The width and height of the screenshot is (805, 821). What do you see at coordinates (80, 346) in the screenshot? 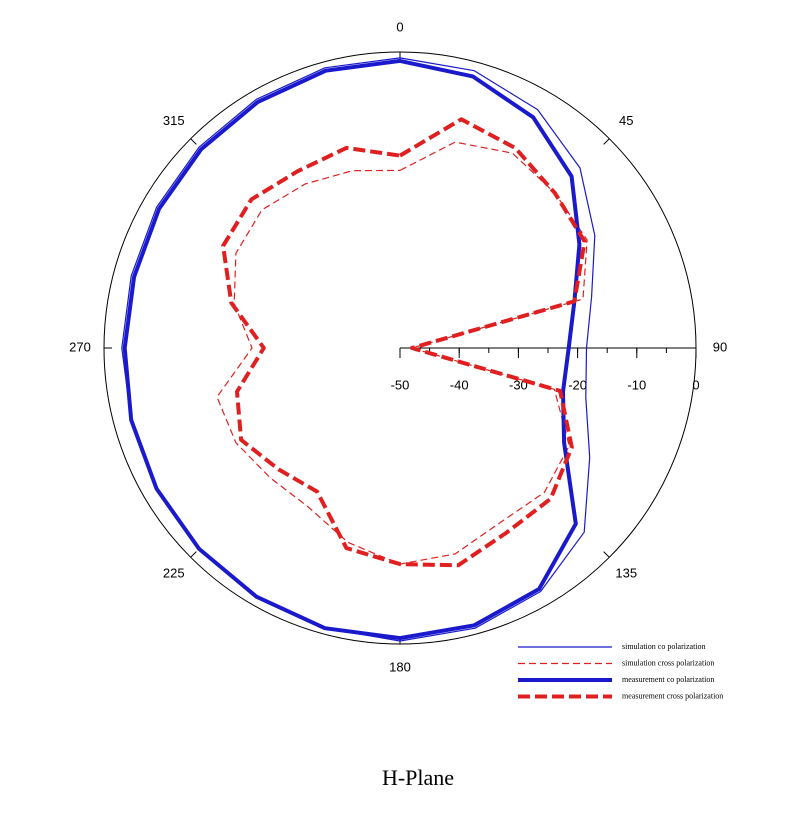
I see `angle-tick-label: 270` at bounding box center [80, 346].